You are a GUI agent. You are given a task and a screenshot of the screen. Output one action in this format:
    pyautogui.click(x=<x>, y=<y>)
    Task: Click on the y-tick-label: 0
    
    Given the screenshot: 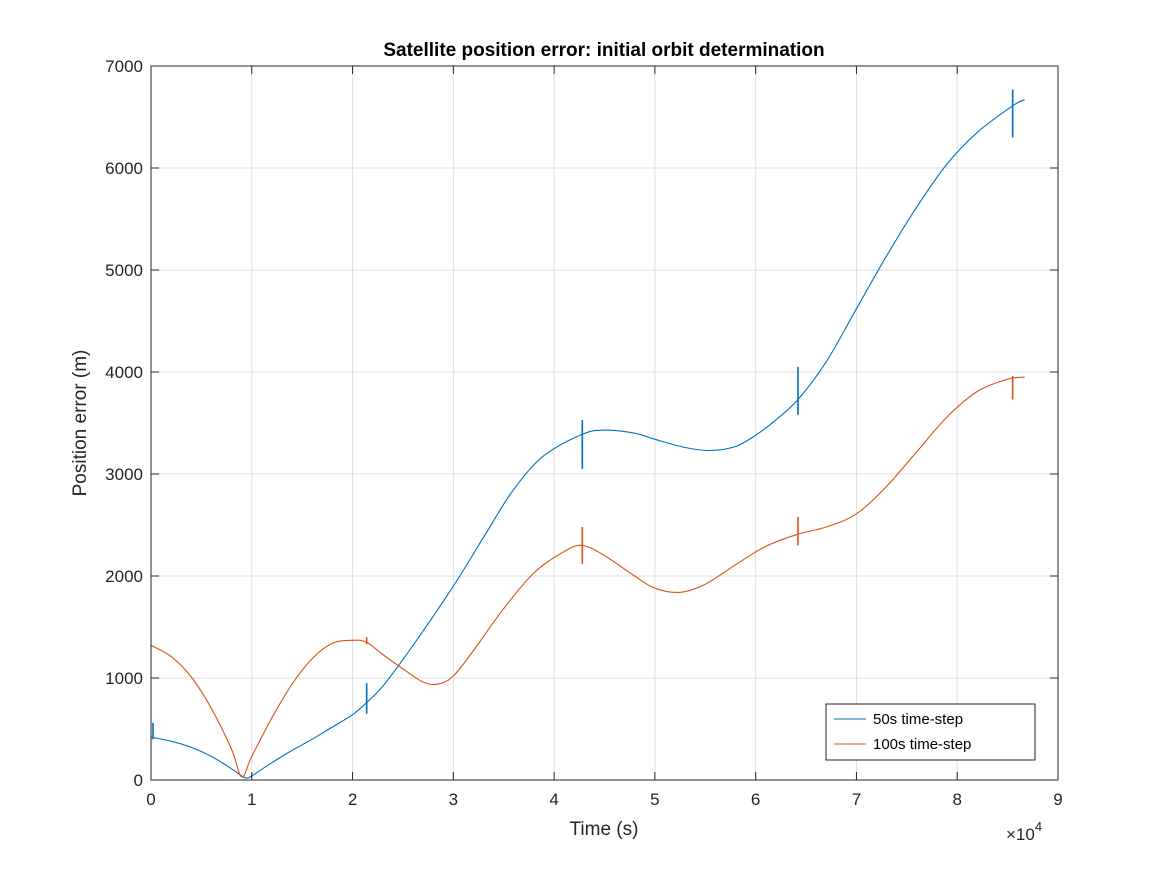 What is the action you would take?
    pyautogui.click(x=138, y=780)
    